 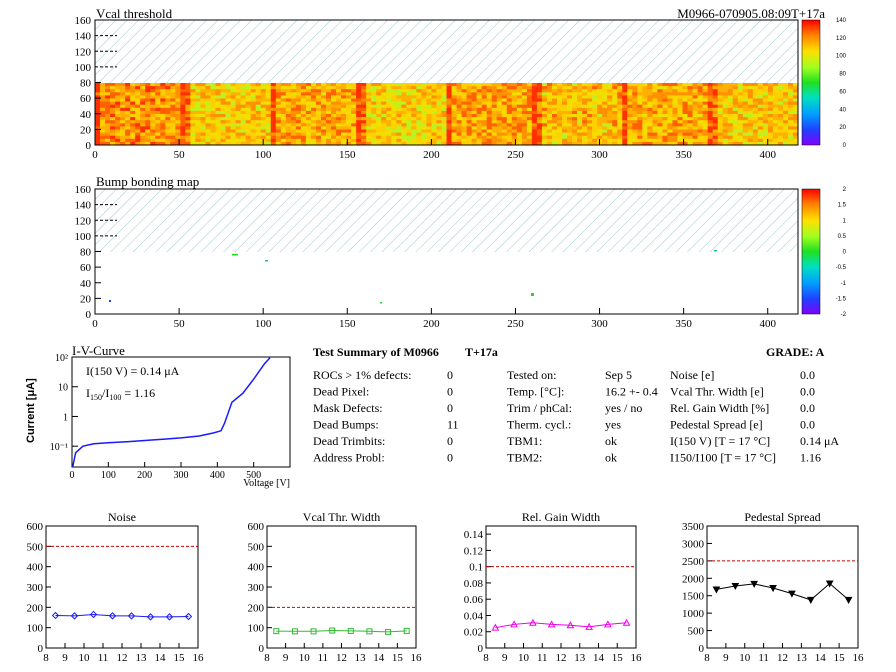 What do you see at coordinates (63, 388) in the screenshot?
I see `iv-y-tick-label: 10` at bounding box center [63, 388].